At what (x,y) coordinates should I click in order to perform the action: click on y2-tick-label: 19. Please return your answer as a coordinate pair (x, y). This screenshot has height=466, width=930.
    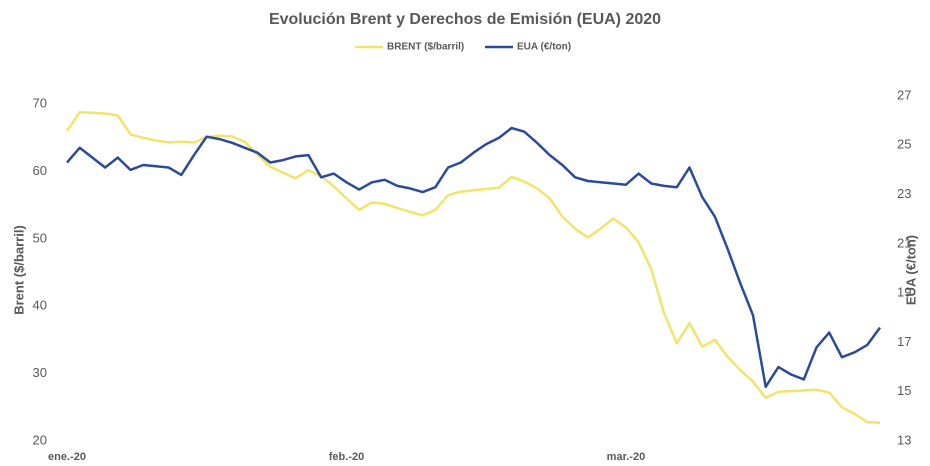
    Looking at the image, I should click on (904, 292).